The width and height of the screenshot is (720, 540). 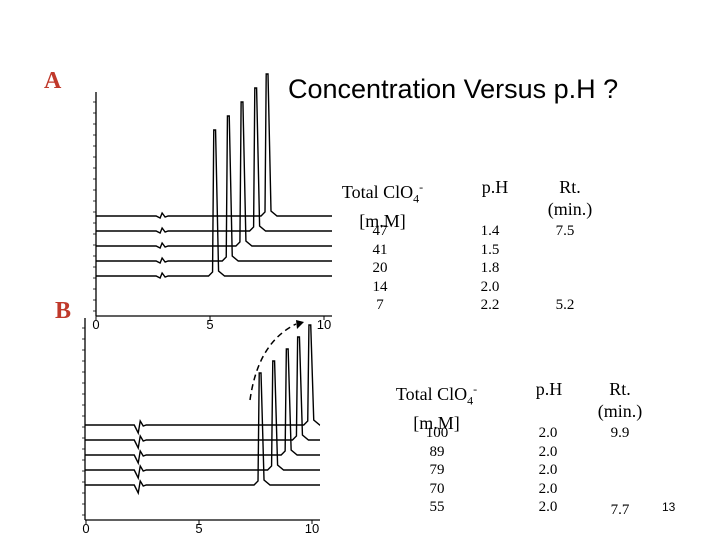 I want to click on panel-a-conc-value: 20, so click(x=380, y=268).